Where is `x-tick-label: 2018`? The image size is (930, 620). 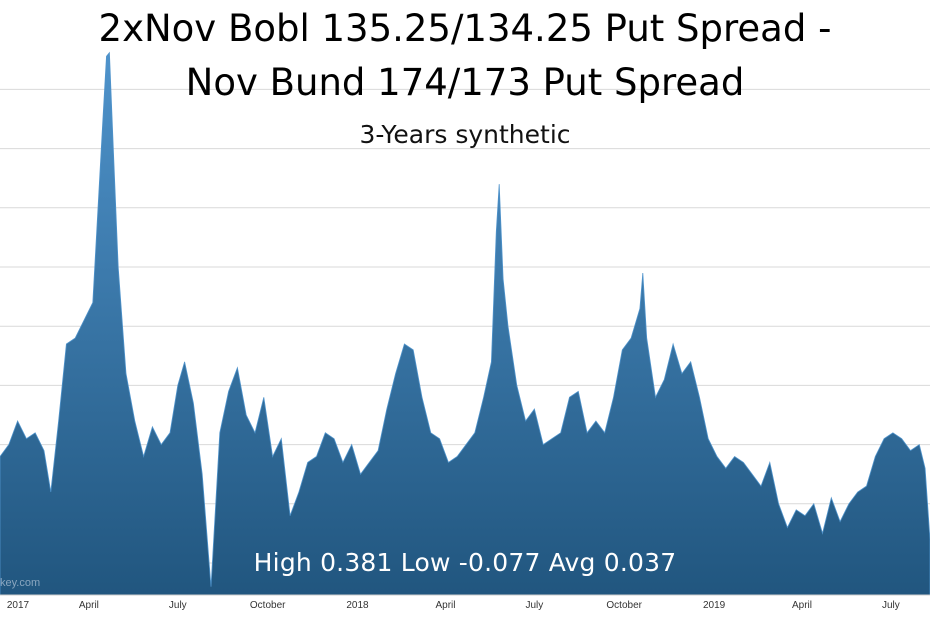 x-tick-label: 2018 is located at coordinates (357, 605).